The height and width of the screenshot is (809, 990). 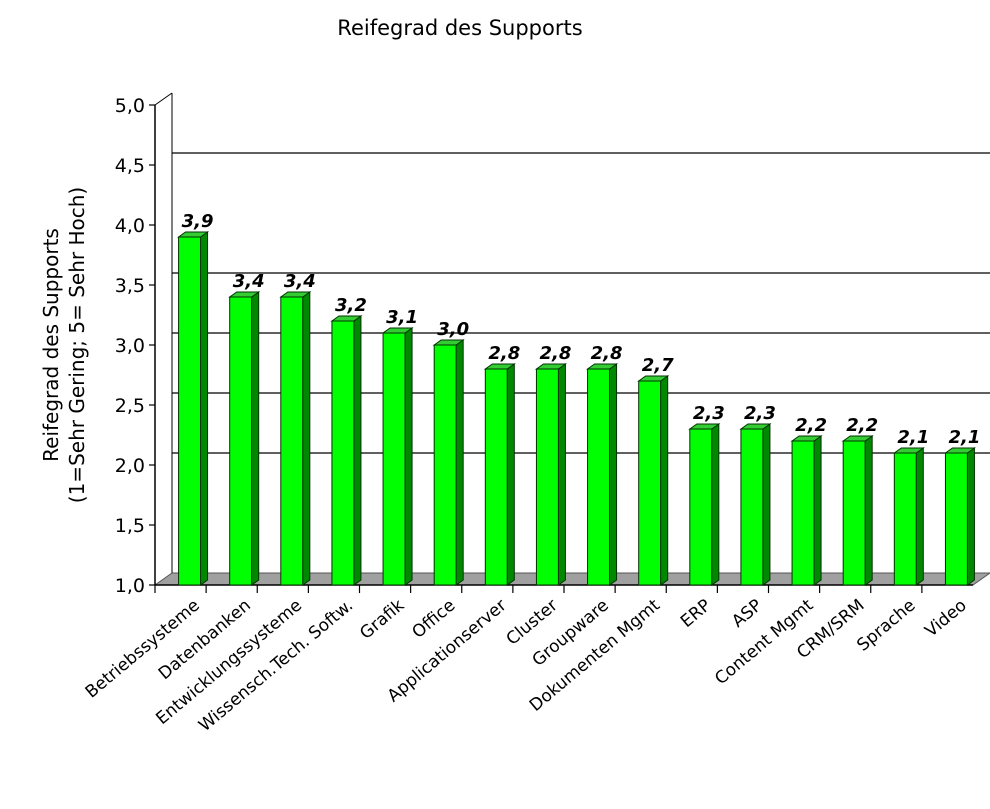 What do you see at coordinates (945, 619) in the screenshot?
I see `x-tick-label: Video` at bounding box center [945, 619].